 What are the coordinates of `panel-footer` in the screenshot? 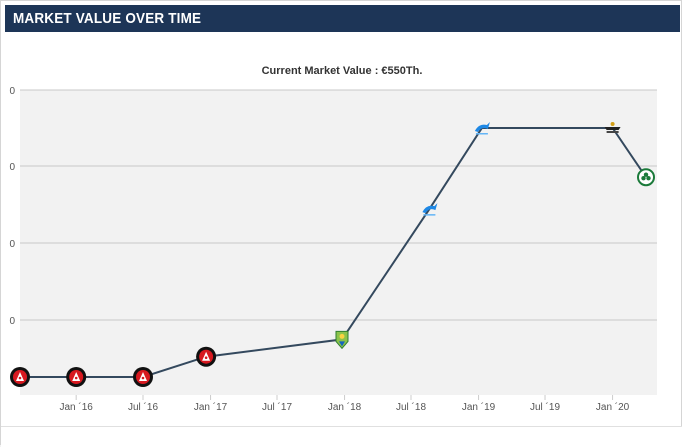 It's located at (341, 436).